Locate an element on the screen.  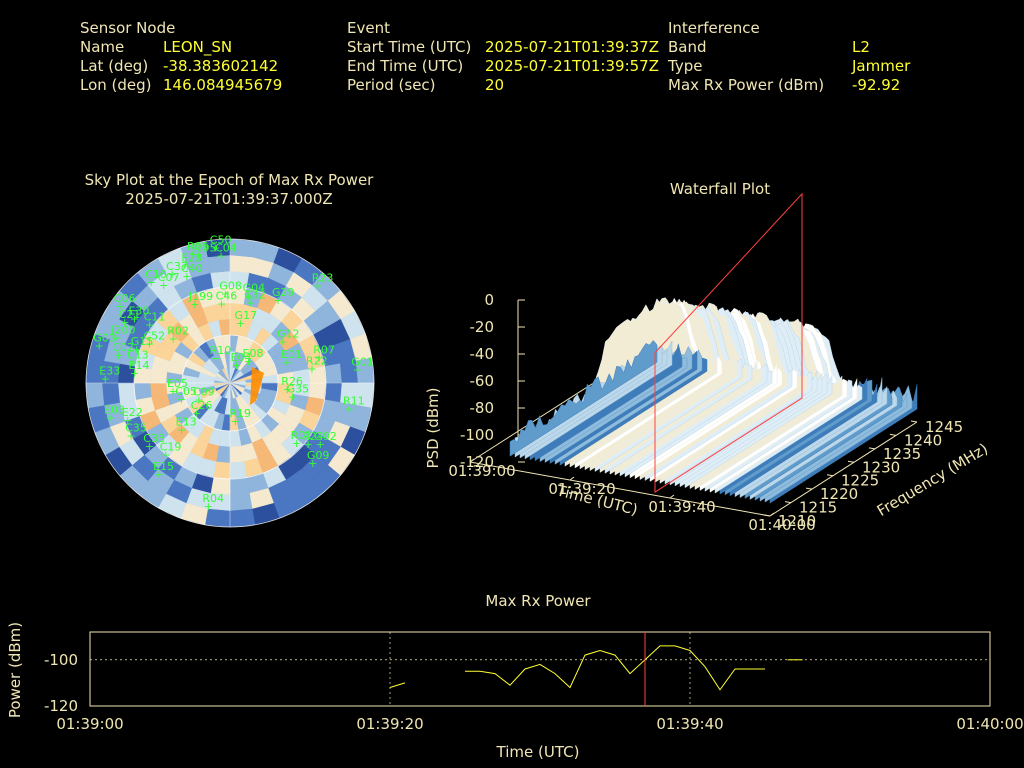
sky-grid is located at coordinates (230, 383).